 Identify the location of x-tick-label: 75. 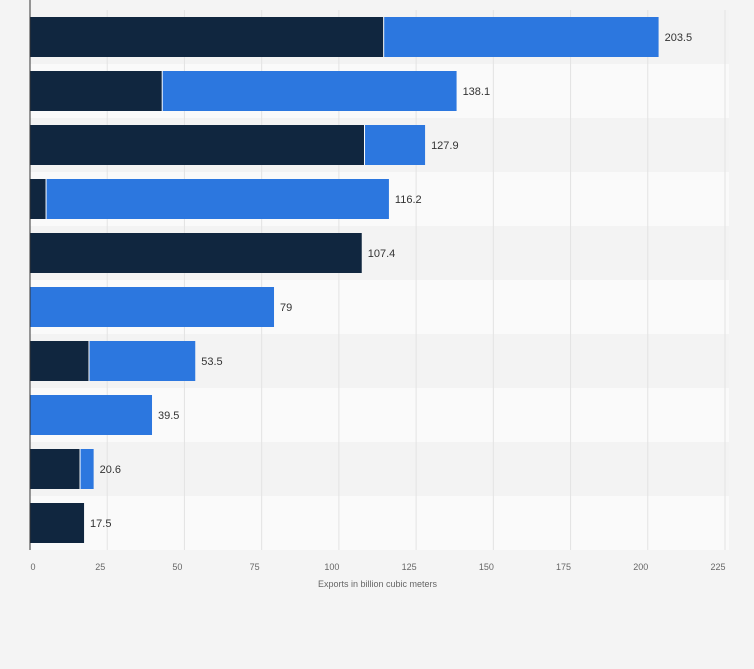
(255, 567).